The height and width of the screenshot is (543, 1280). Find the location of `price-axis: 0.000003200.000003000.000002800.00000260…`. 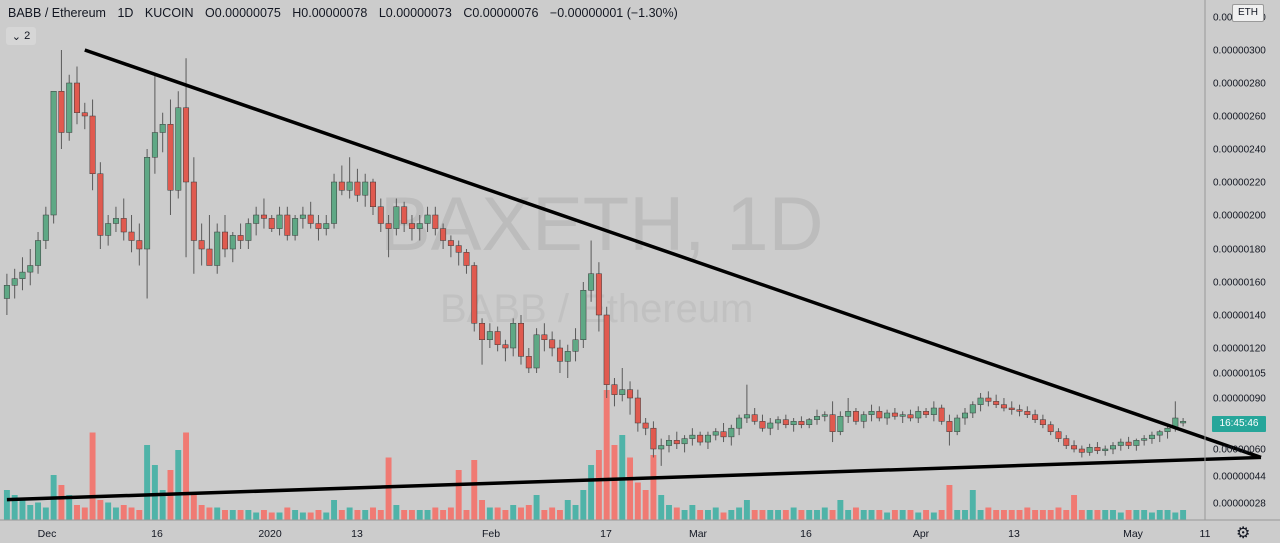

price-axis: 0.000003200.000003000.000002800.00000260… is located at coordinates (1239, 261).